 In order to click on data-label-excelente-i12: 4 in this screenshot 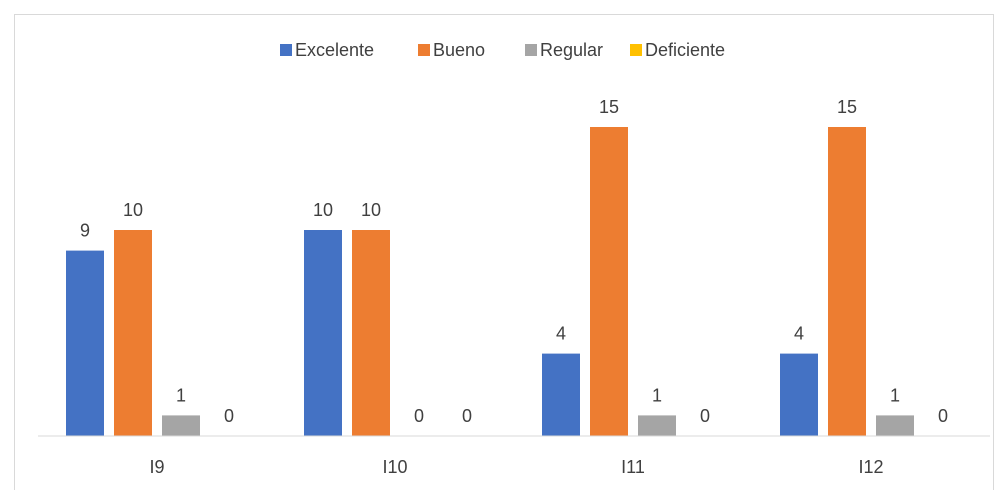, I will do `click(799, 334)`.